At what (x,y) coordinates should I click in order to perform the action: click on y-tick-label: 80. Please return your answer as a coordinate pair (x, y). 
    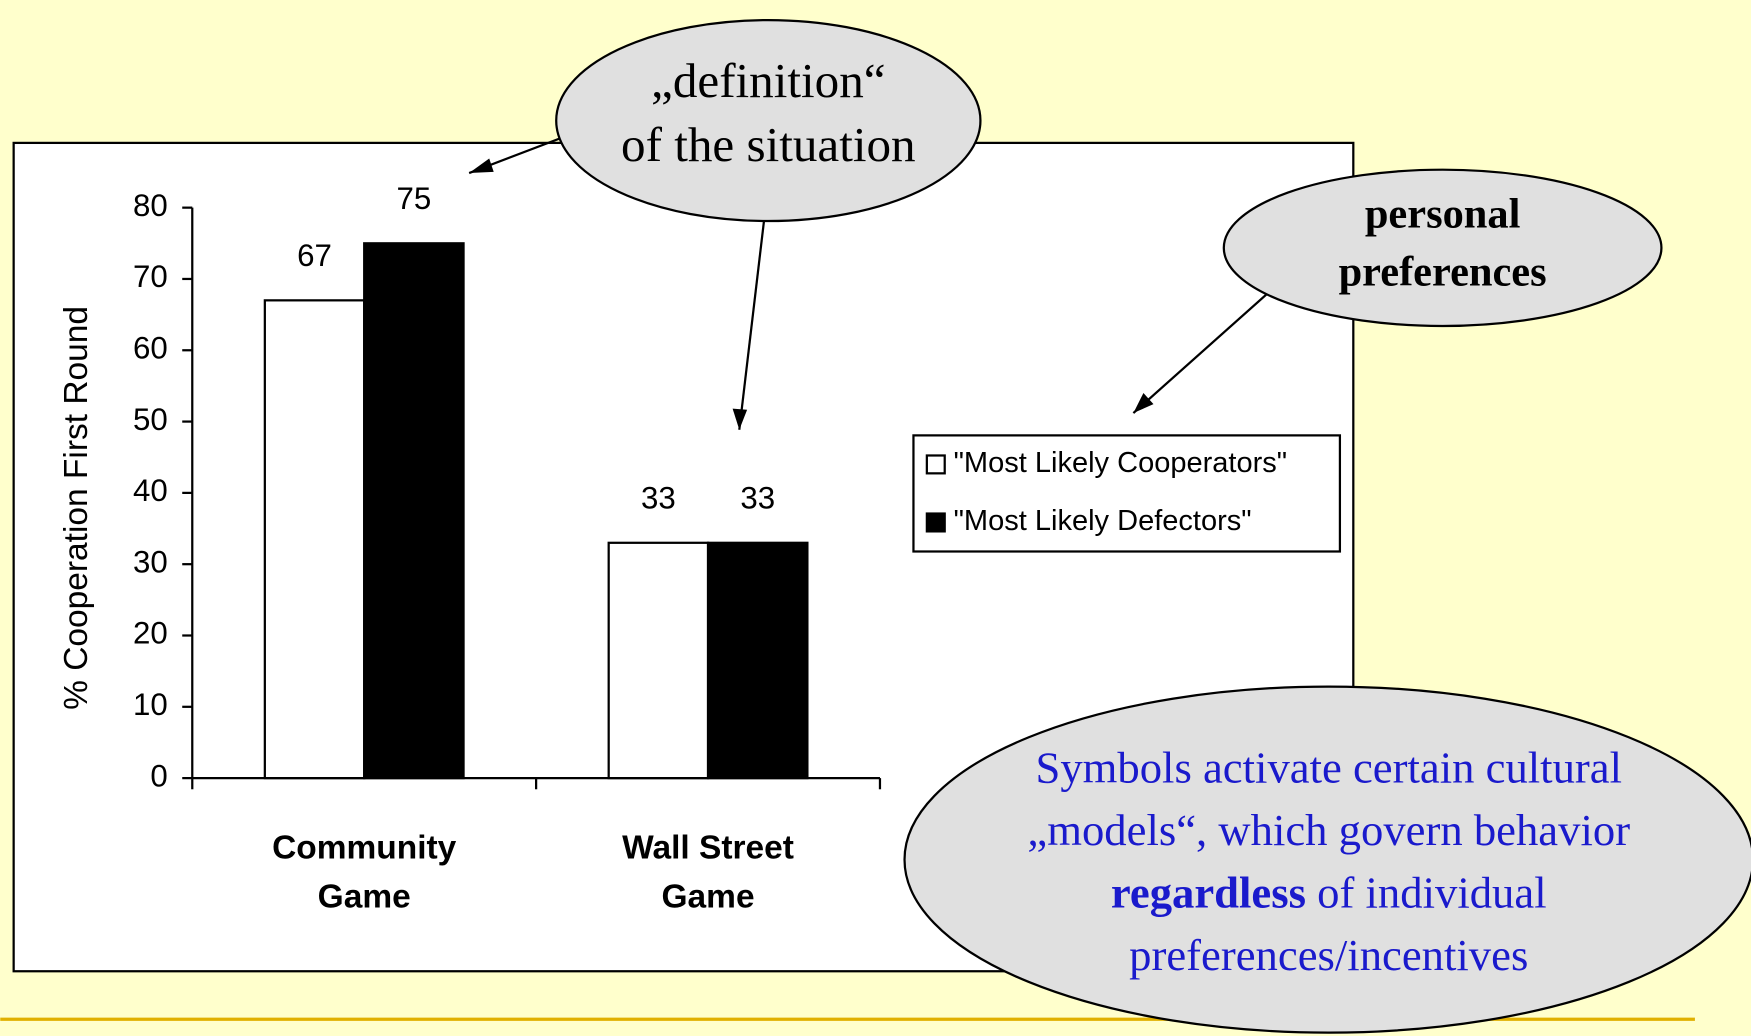
    Looking at the image, I should click on (150, 205).